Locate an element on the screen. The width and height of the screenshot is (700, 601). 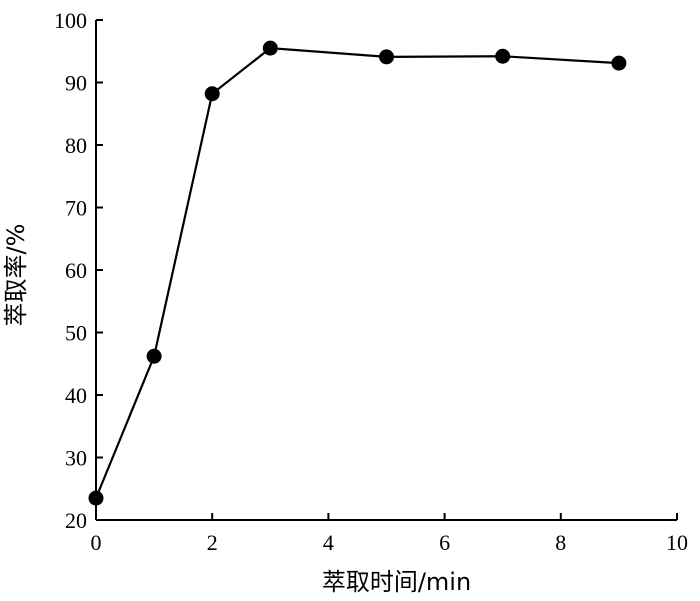
x-tick-label: 8 is located at coordinates (560, 542).